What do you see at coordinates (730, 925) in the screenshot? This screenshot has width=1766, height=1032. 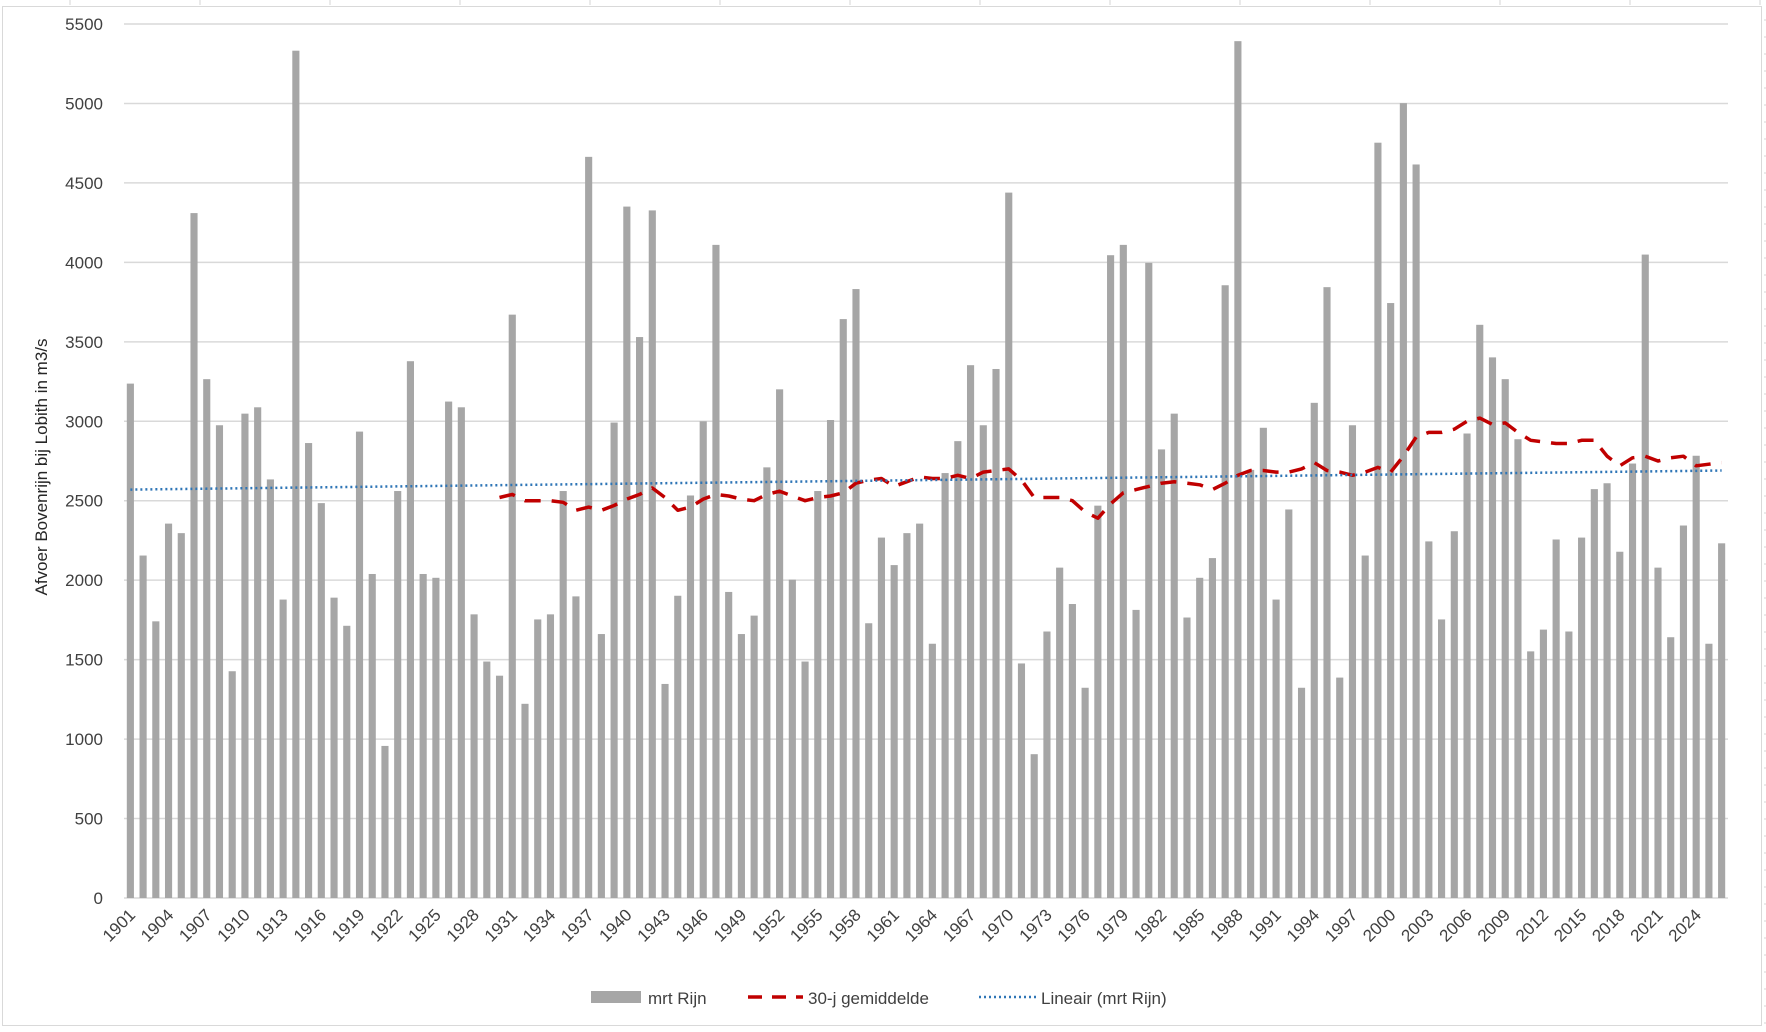 I see `x-tick-label: 1949` at bounding box center [730, 925].